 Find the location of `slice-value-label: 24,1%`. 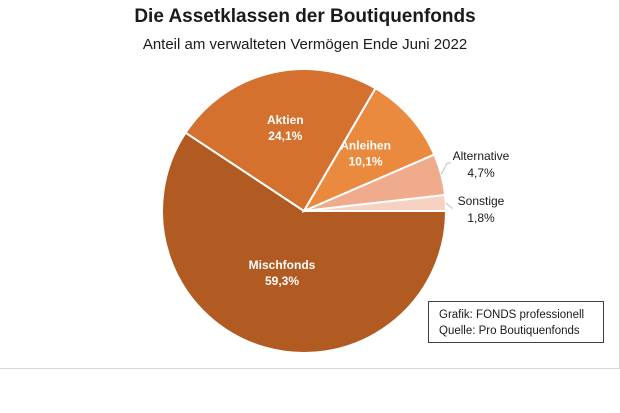

slice-value-label: 24,1% is located at coordinates (285, 136).